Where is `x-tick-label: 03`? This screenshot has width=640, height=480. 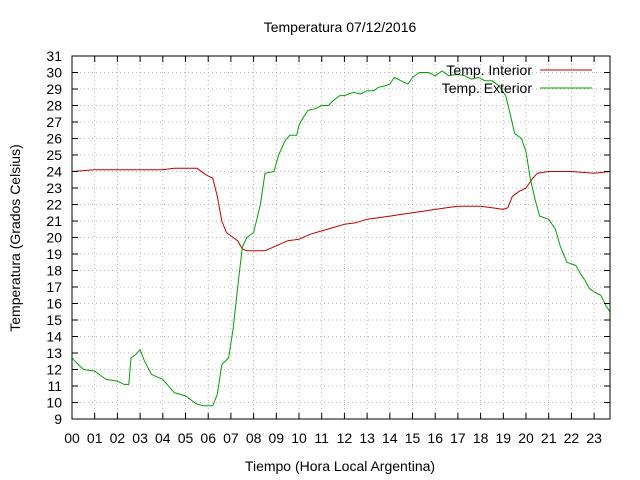 x-tick-label: 03 is located at coordinates (140, 438).